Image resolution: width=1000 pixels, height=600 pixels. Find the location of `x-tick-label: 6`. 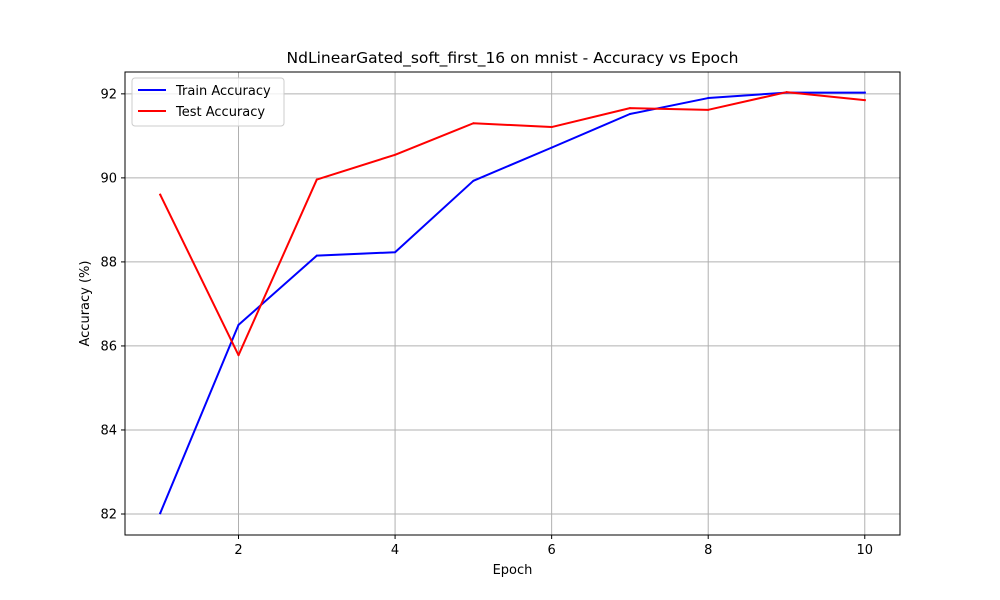

x-tick-label: 6 is located at coordinates (552, 550).